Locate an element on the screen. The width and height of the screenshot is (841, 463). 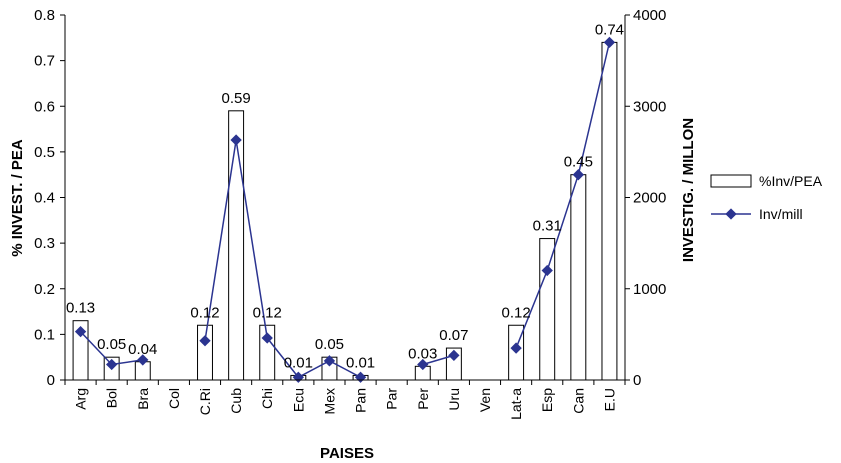
bar-value-label: 0.45 is located at coordinates (578, 162).